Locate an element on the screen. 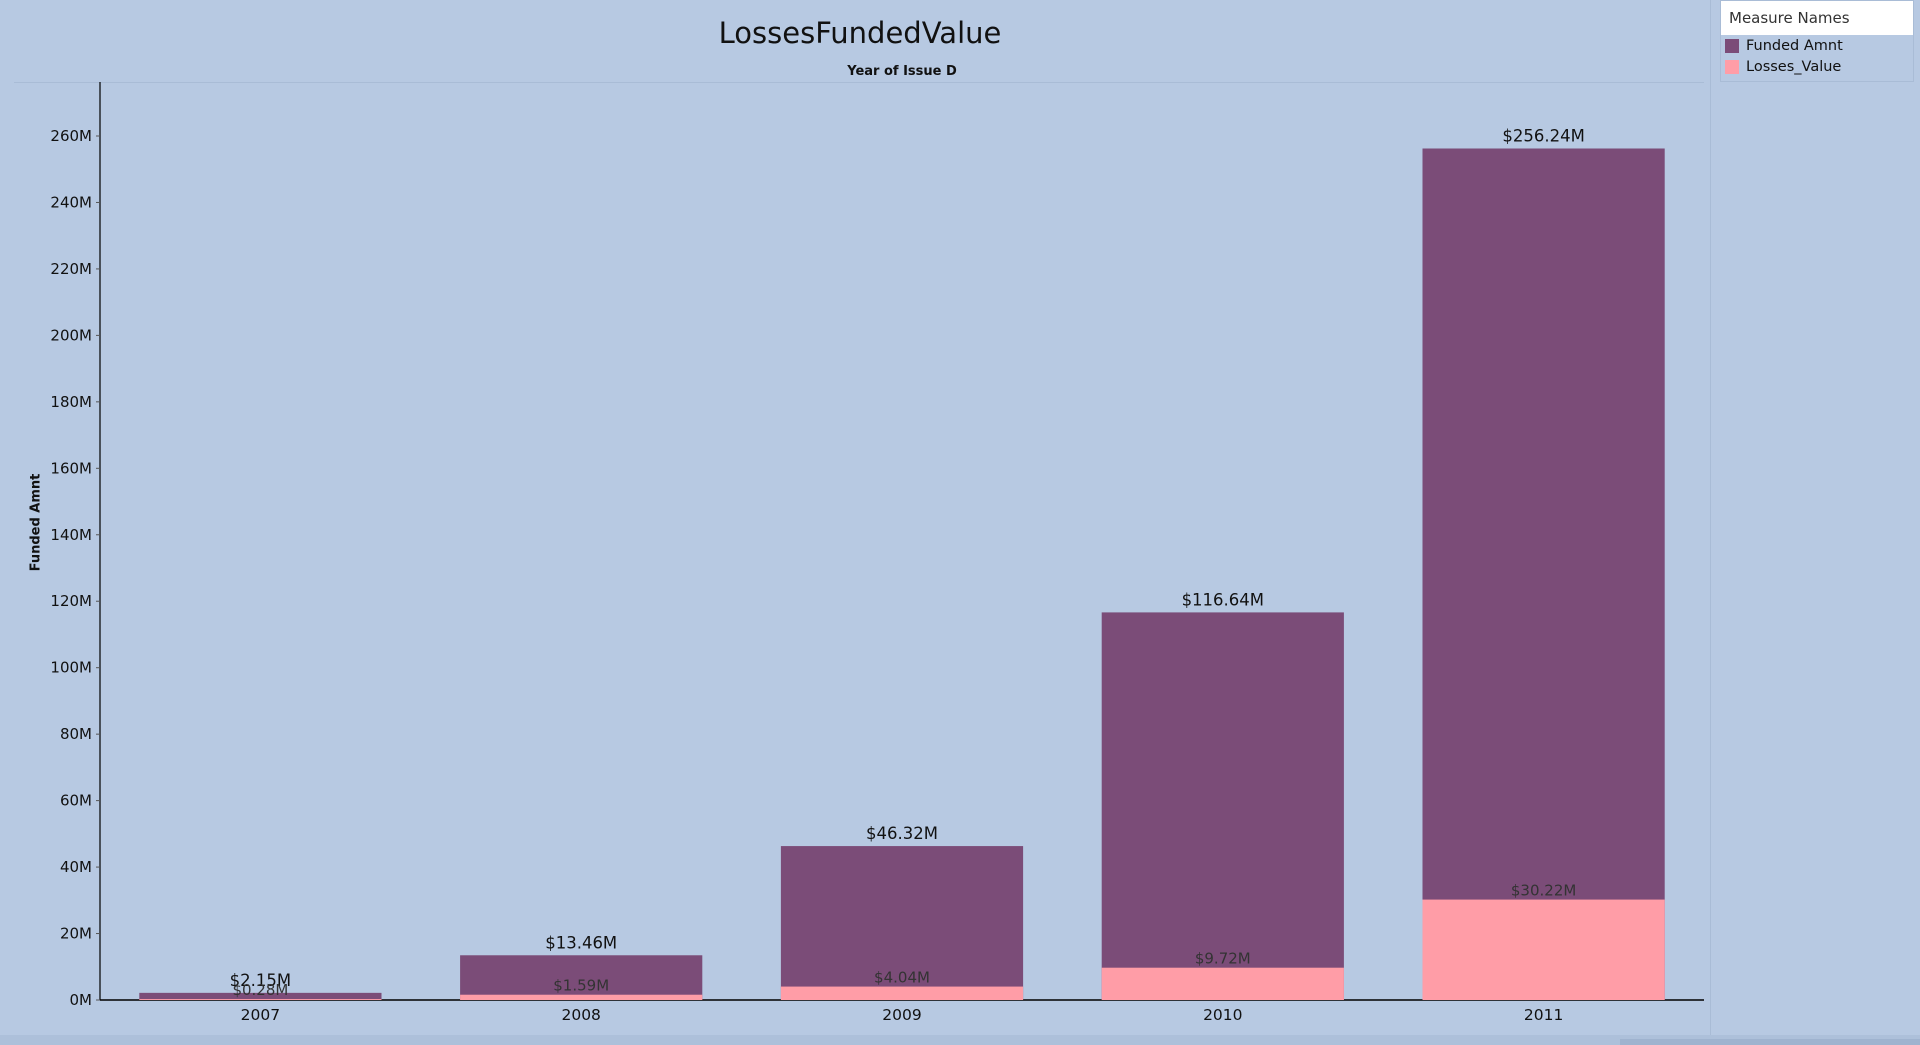 This screenshot has height=1045, width=1920. y-tick-label: 260M is located at coordinates (71, 136).